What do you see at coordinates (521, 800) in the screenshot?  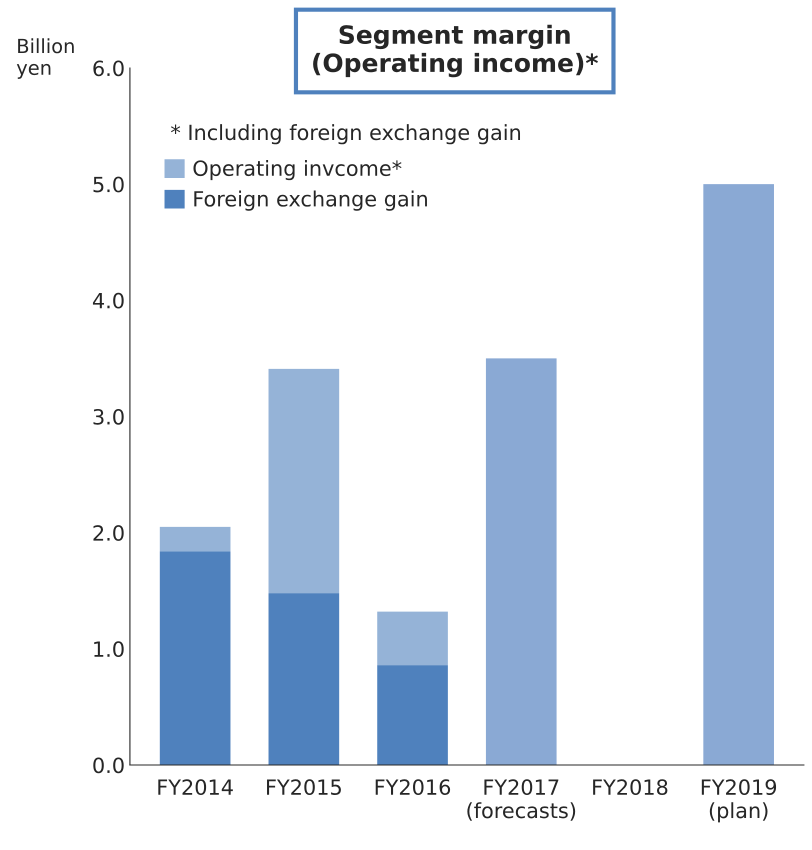 I see `x-tick-label: FY2017 (forecasts)` at bounding box center [521, 800].